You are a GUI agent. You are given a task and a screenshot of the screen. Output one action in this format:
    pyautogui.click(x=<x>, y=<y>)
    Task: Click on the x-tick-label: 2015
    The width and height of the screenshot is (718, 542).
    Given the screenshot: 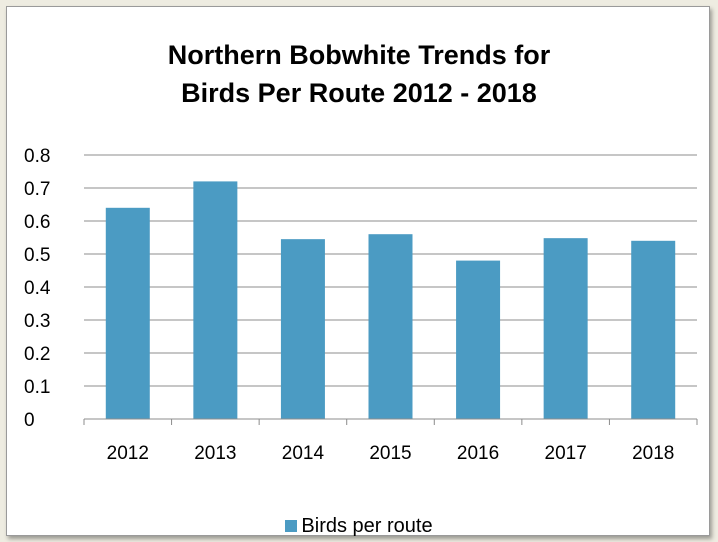 What is the action you would take?
    pyautogui.click(x=390, y=453)
    